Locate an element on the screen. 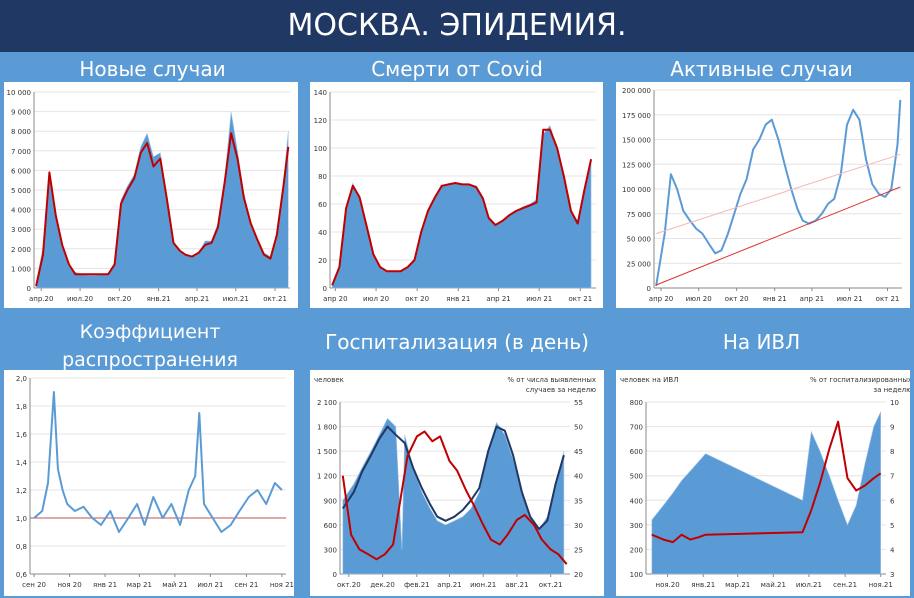 The width and height of the screenshot is (914, 598). y-tick-label: 200 000 is located at coordinates (636, 91).